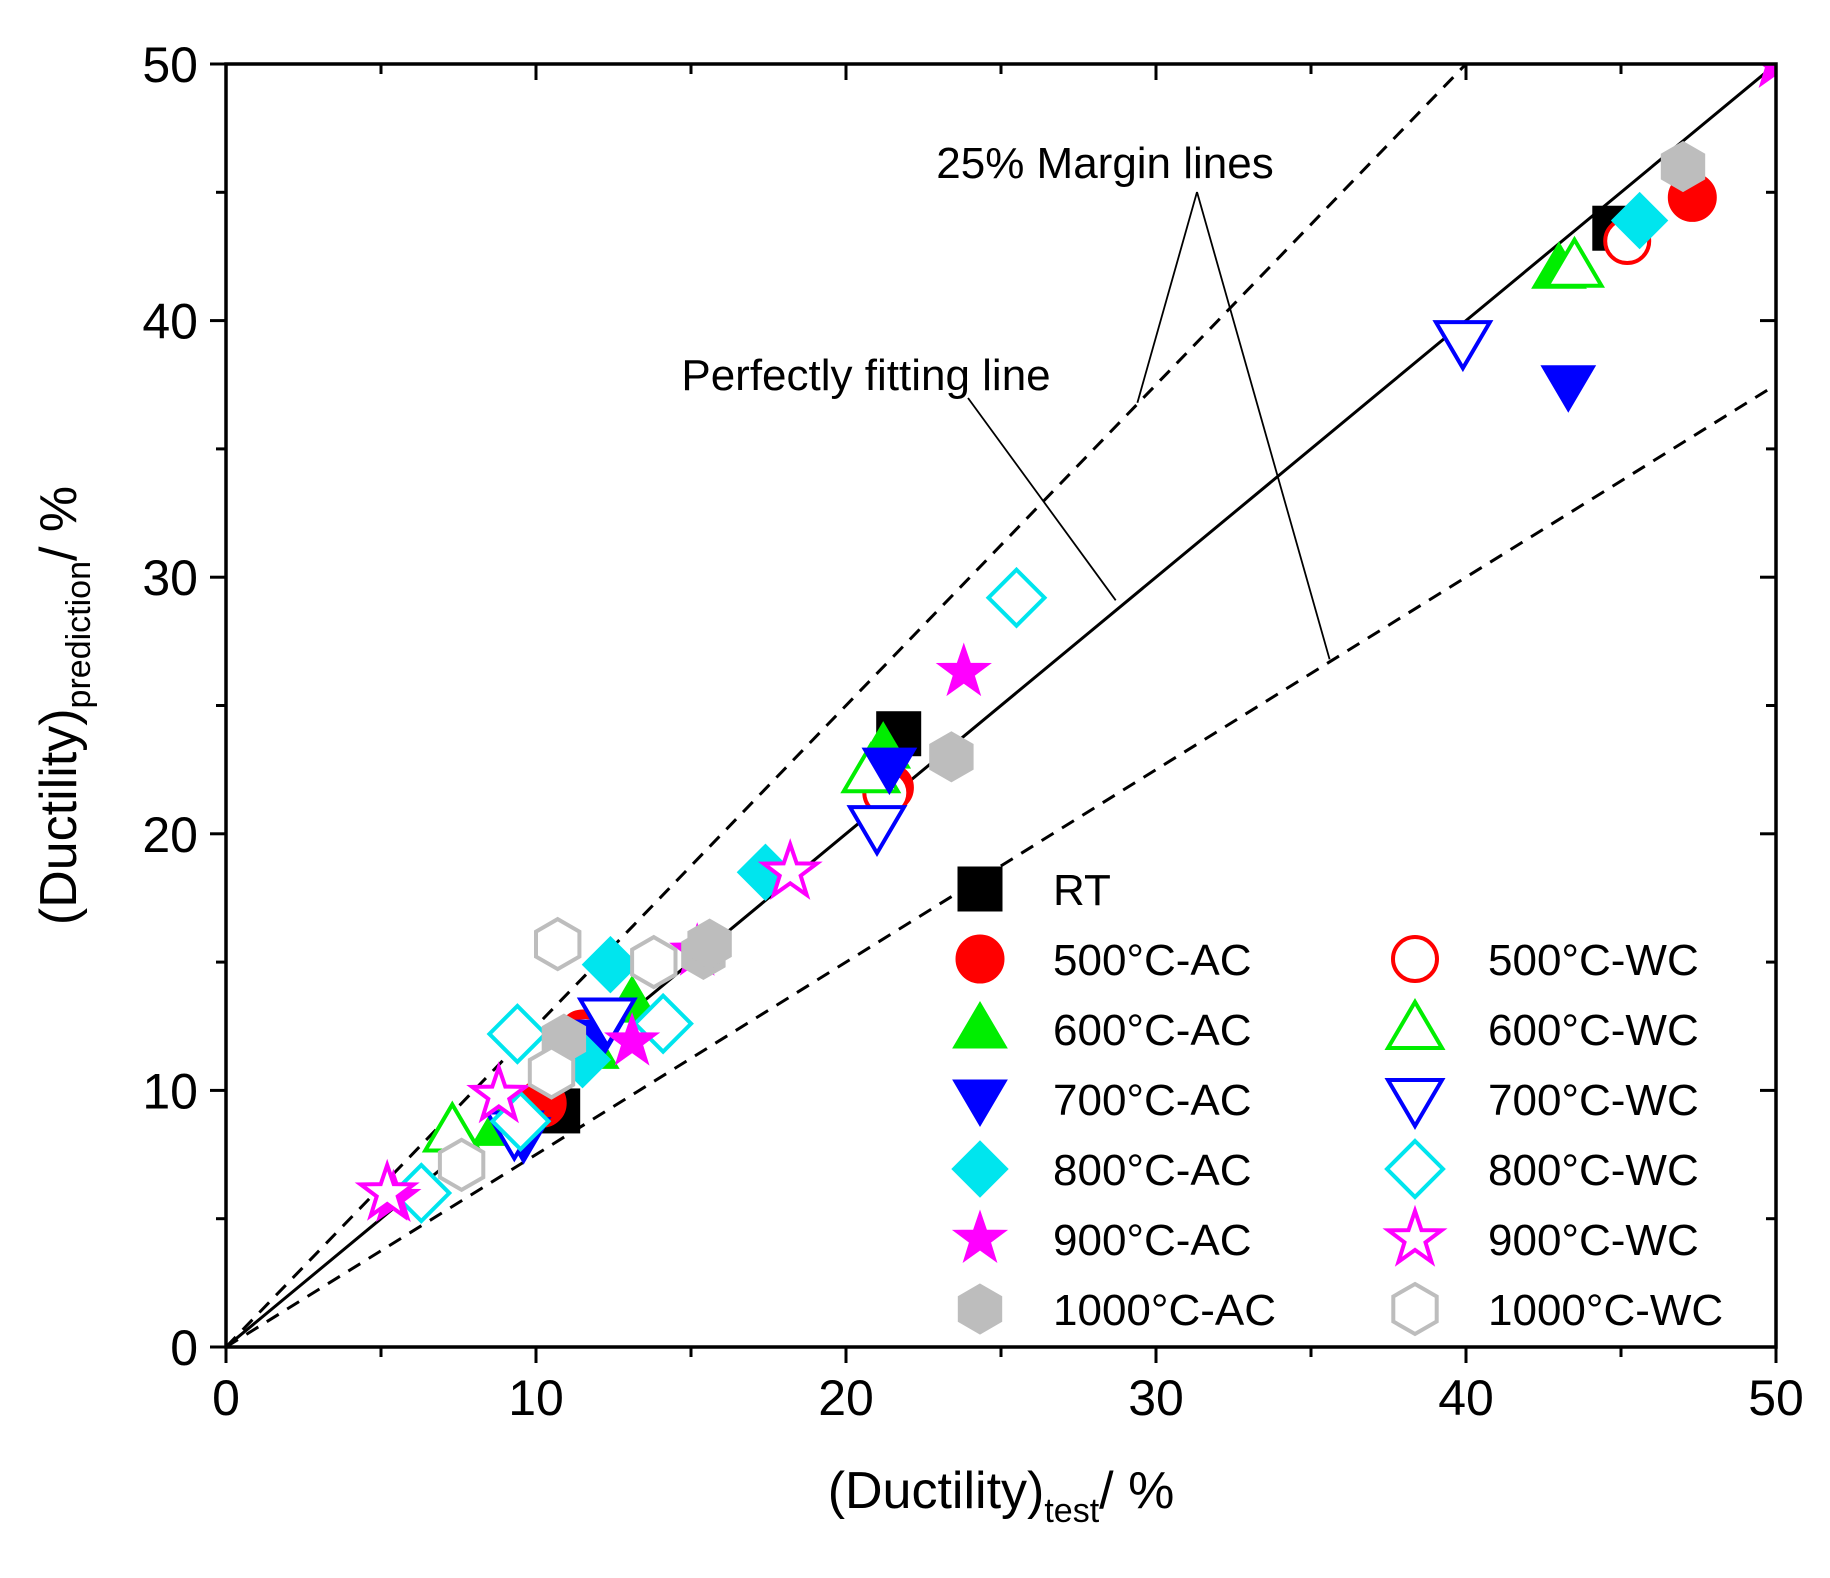  Describe the element at coordinates (170, 65) in the screenshot. I see `y-tick-label: 50` at that location.